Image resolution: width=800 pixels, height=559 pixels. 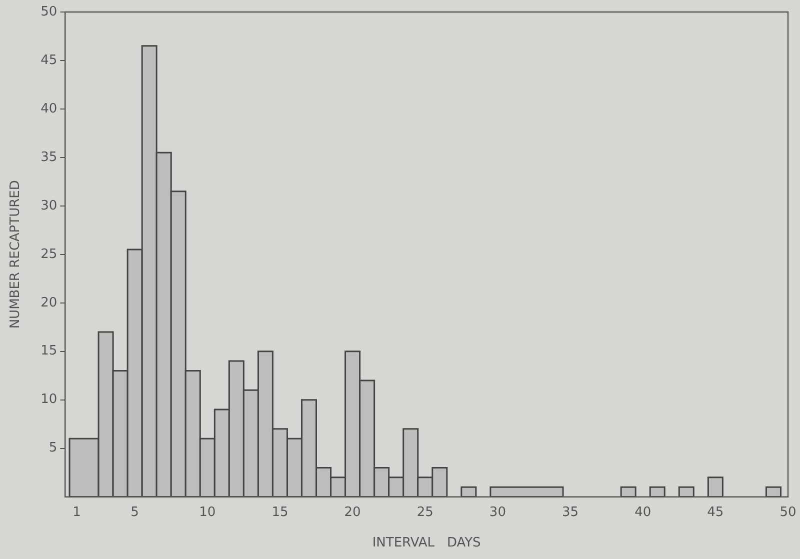 What do you see at coordinates (570, 512) in the screenshot?
I see `x-tick-label: 35` at bounding box center [570, 512].